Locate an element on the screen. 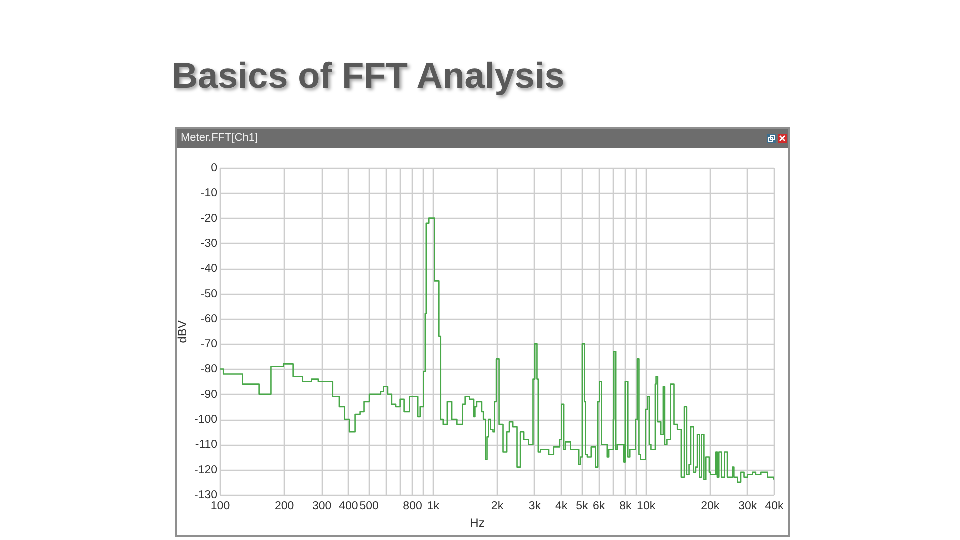 The height and width of the screenshot is (540, 960). y-tick-label: -60 is located at coordinates (209, 319).